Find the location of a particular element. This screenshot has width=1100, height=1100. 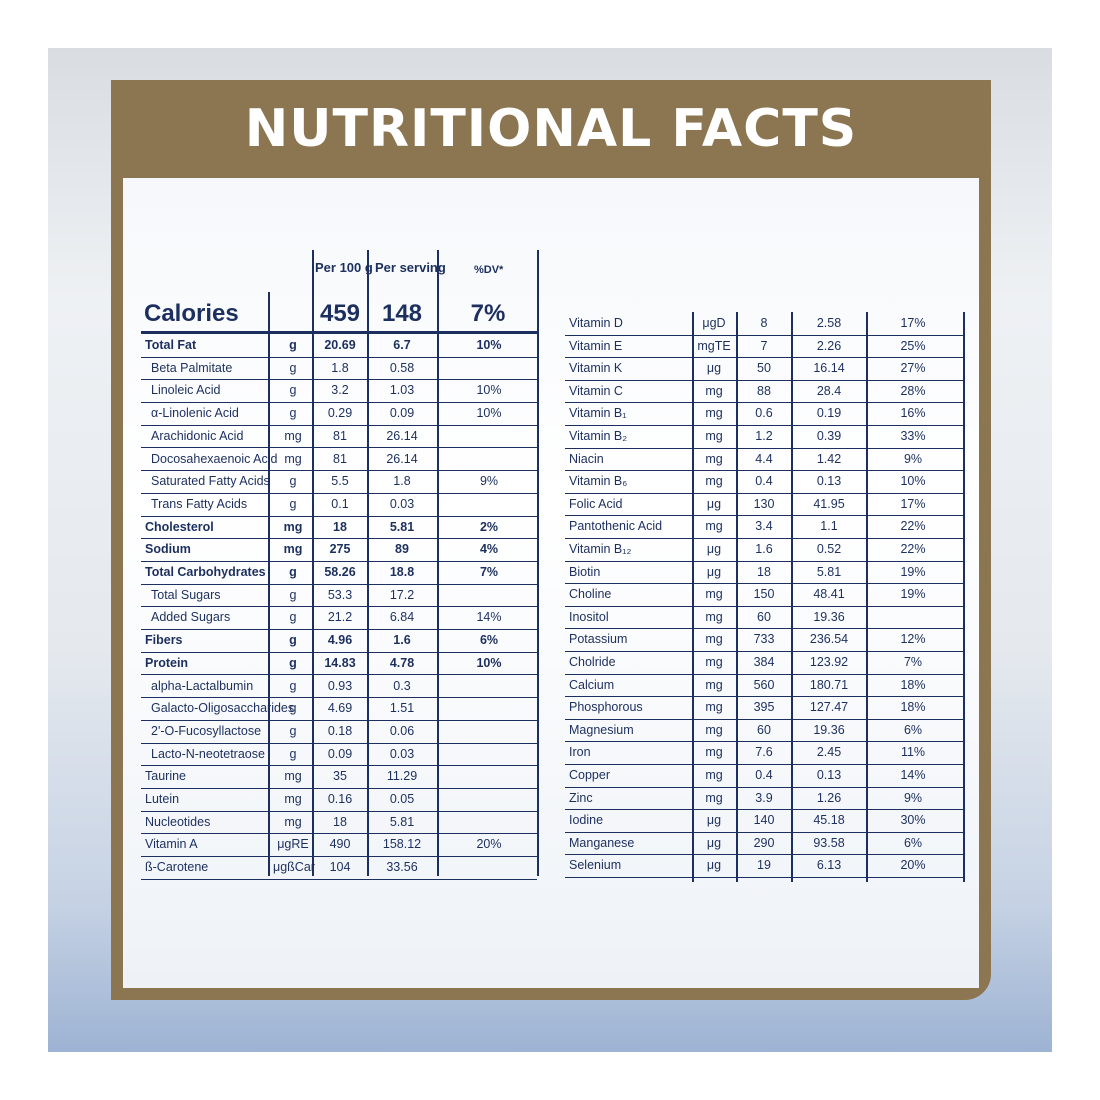

per-100g-value: 130 is located at coordinates (764, 503).